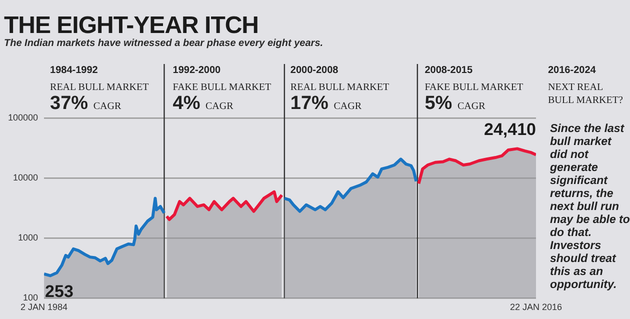 This screenshot has width=630, height=319. Describe the element at coordinates (585, 85) in the screenshot. I see `text: 2016-2024 NEXT REAL BULL MARKET?` at that location.